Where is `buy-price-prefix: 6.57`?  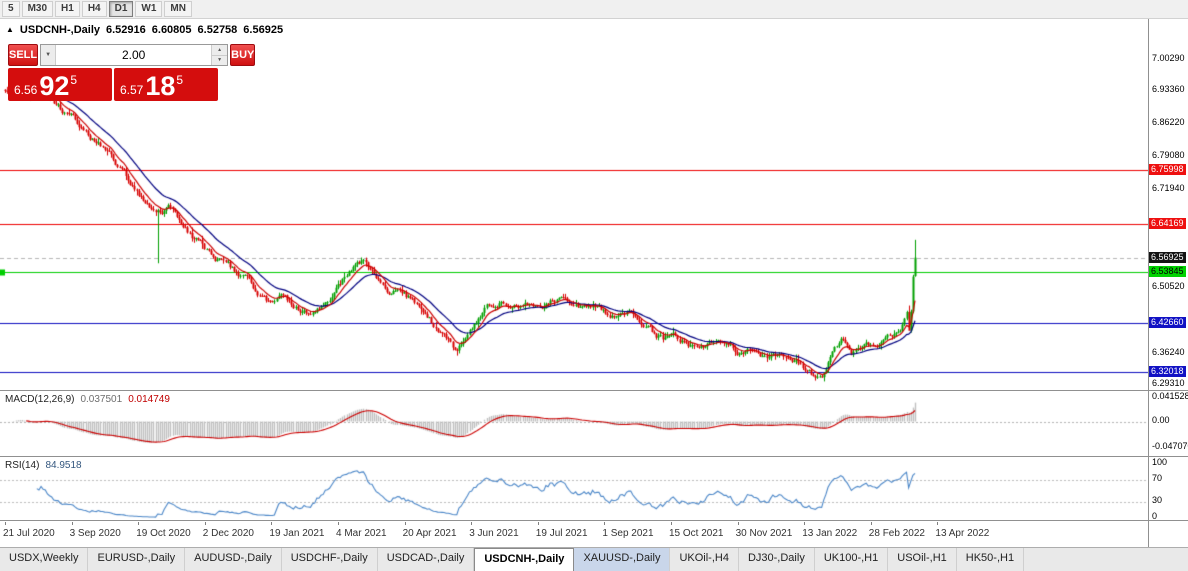
buy-price-prefix: 6.57 is located at coordinates (132, 90).